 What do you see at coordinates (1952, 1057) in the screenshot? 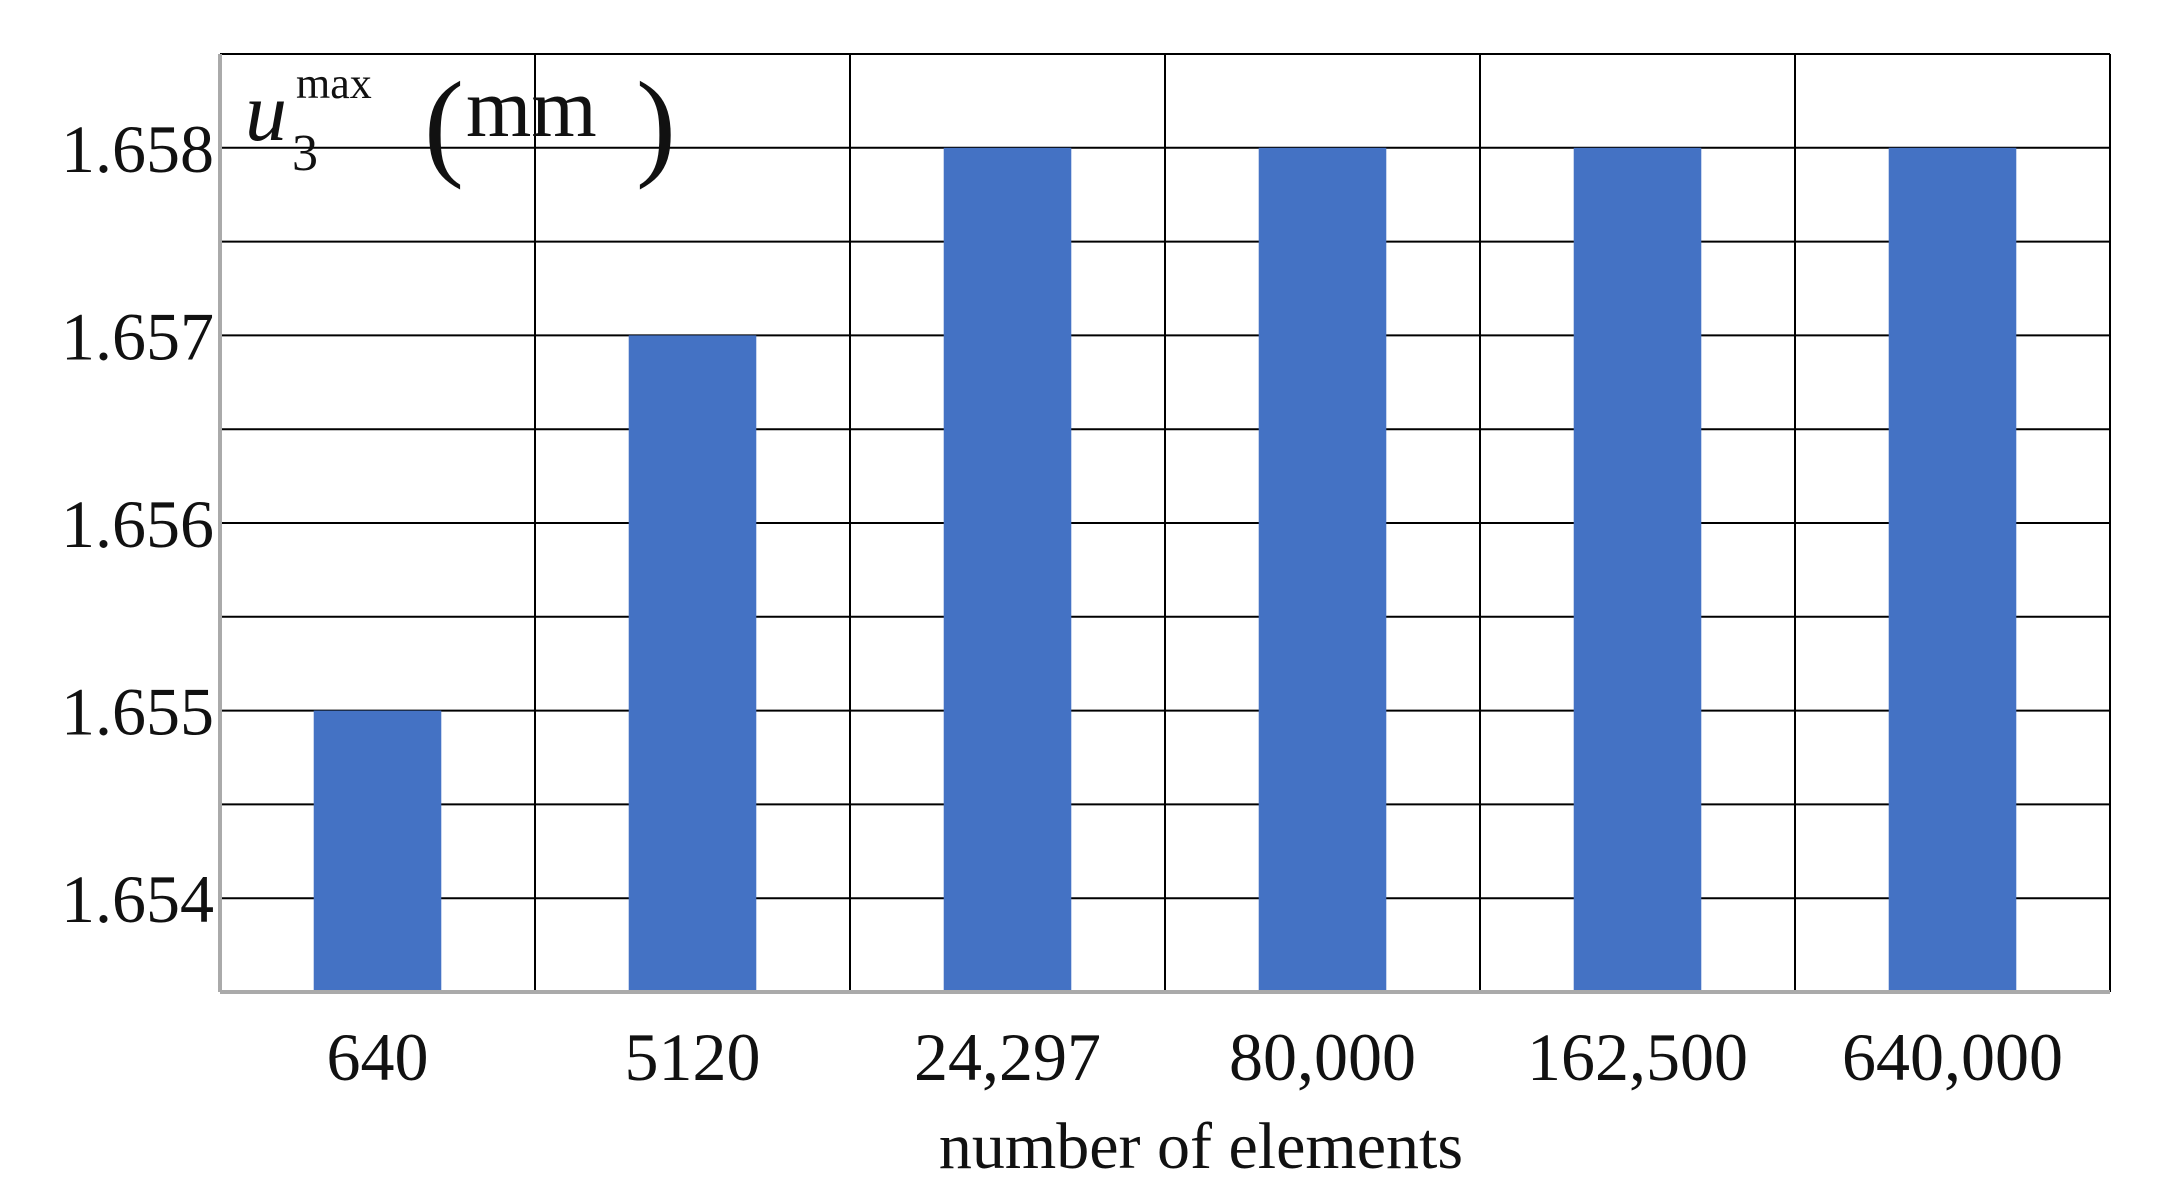
I see `x-tick-label: 640,000` at bounding box center [1952, 1057].